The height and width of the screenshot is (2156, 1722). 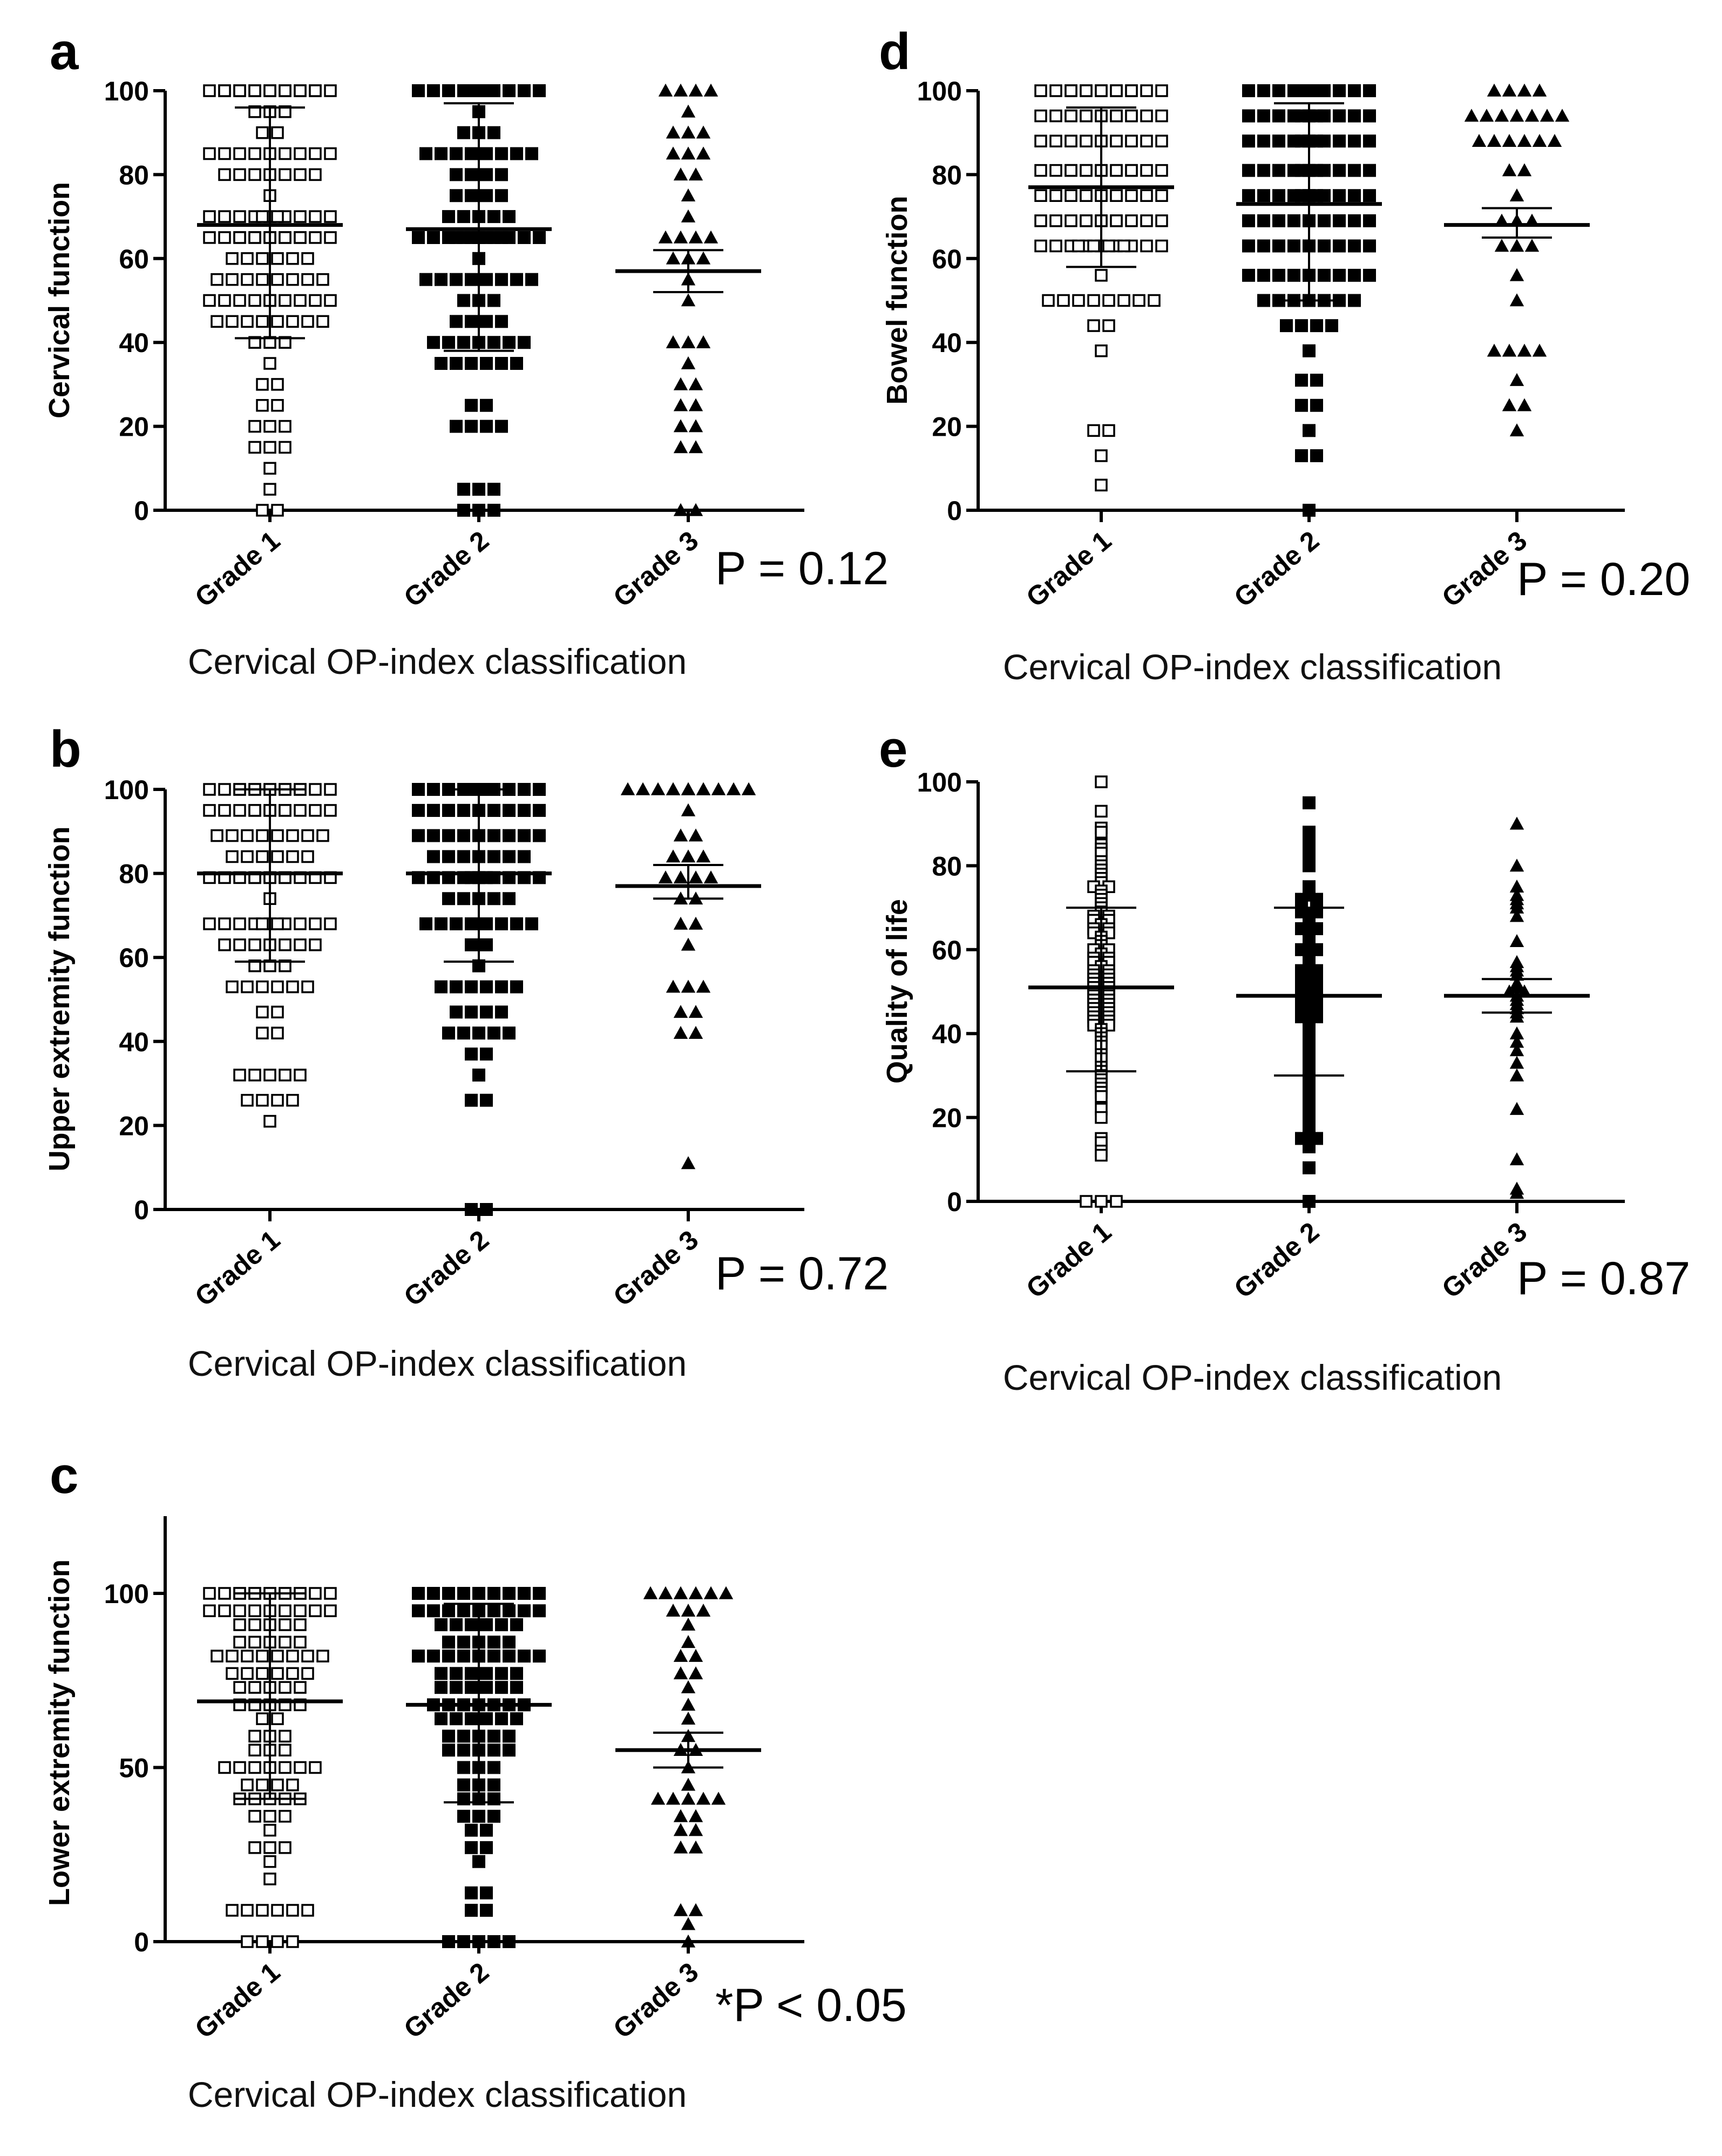 What do you see at coordinates (947, 427) in the screenshot?
I see `y-tick-label: 20` at bounding box center [947, 427].